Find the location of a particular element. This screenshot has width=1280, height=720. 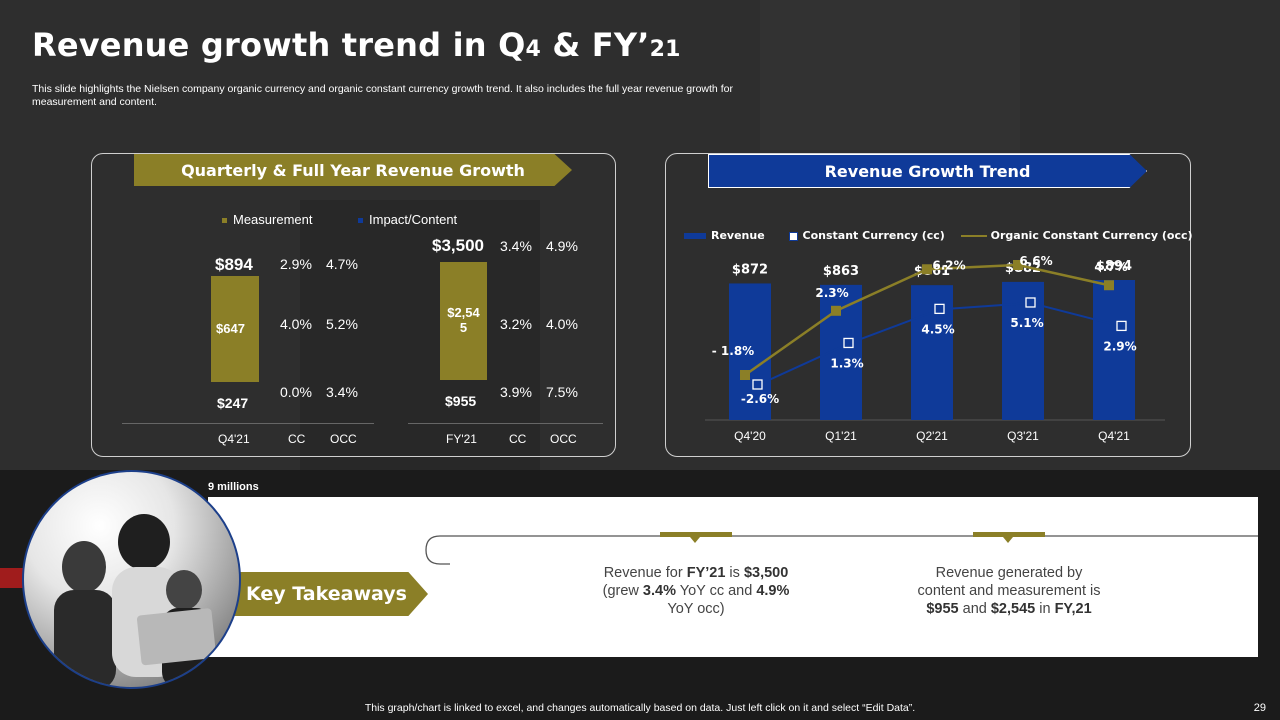

cc-label: 2.9% is located at coordinates (1119, 346).